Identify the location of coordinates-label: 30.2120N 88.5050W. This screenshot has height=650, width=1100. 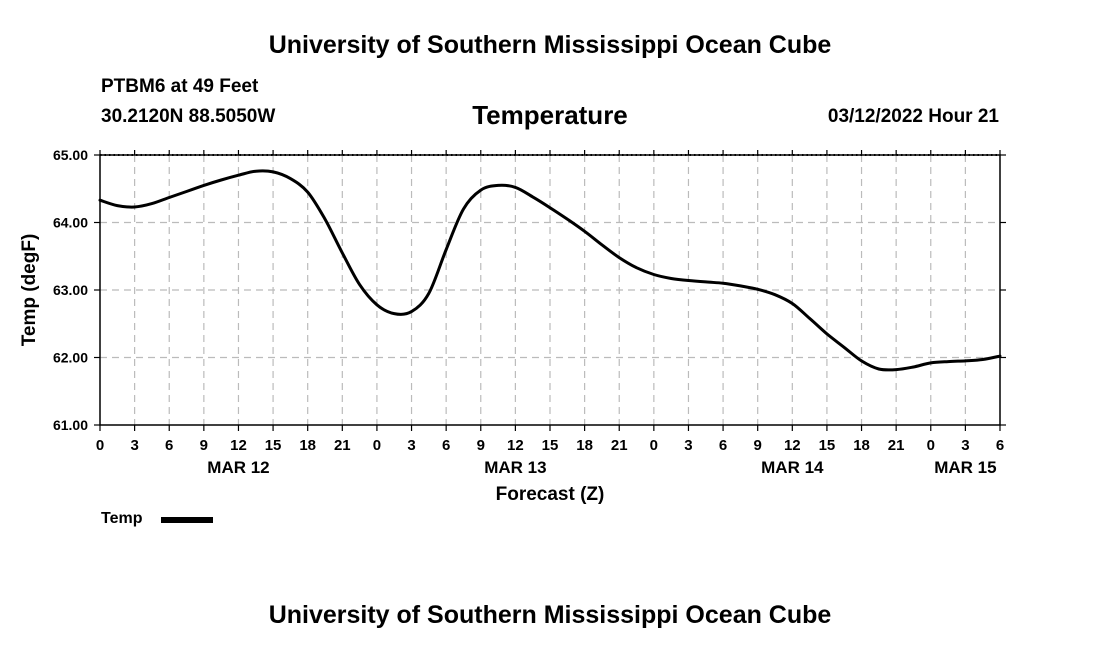
(188, 116).